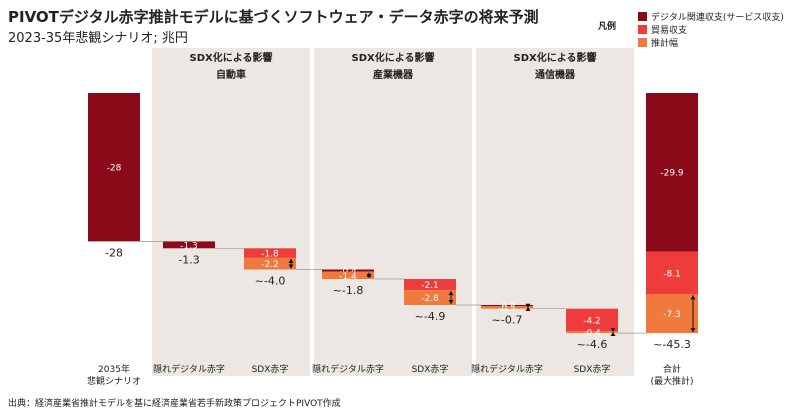 The width and height of the screenshot is (800, 414). I want to click on bar-5-segment-2-label: -2.8, so click(430, 299).